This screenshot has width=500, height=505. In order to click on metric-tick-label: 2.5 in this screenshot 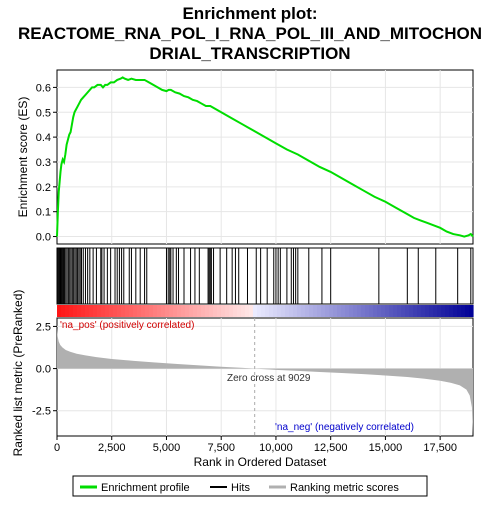, I will do `click(43, 327)`.